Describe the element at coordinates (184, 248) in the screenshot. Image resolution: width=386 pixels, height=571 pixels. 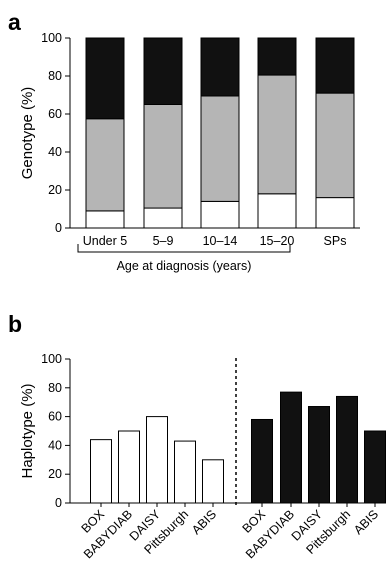
I see `panel-a-age-bracket` at that location.